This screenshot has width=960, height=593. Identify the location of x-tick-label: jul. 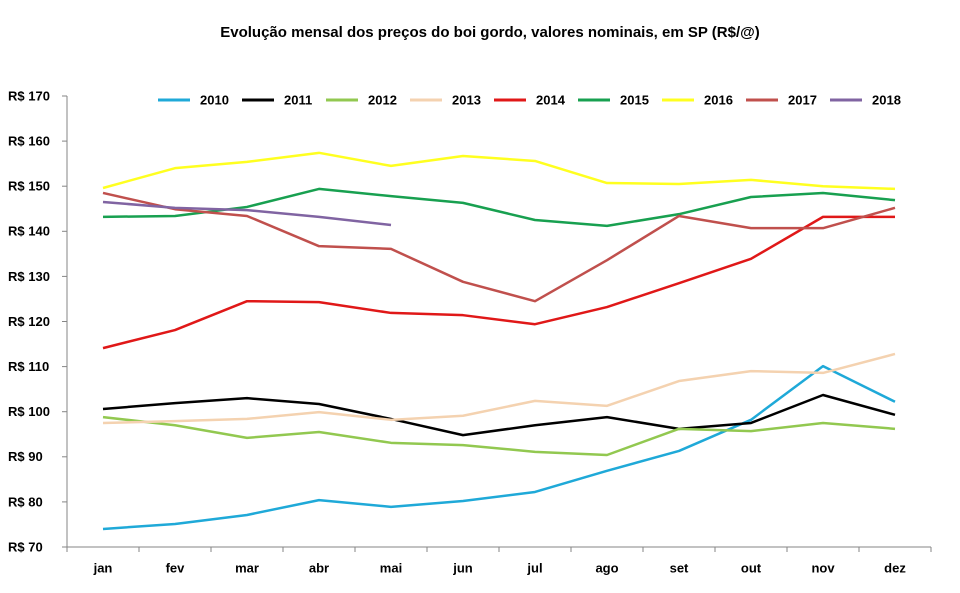
(534, 567).